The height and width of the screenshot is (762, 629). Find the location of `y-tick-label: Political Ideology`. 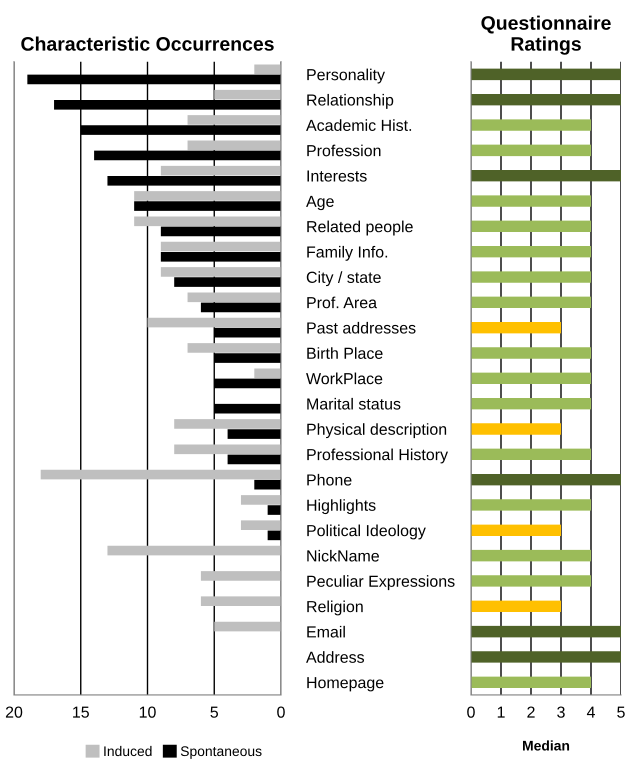

y-tick-label: Political Ideology is located at coordinates (366, 532).